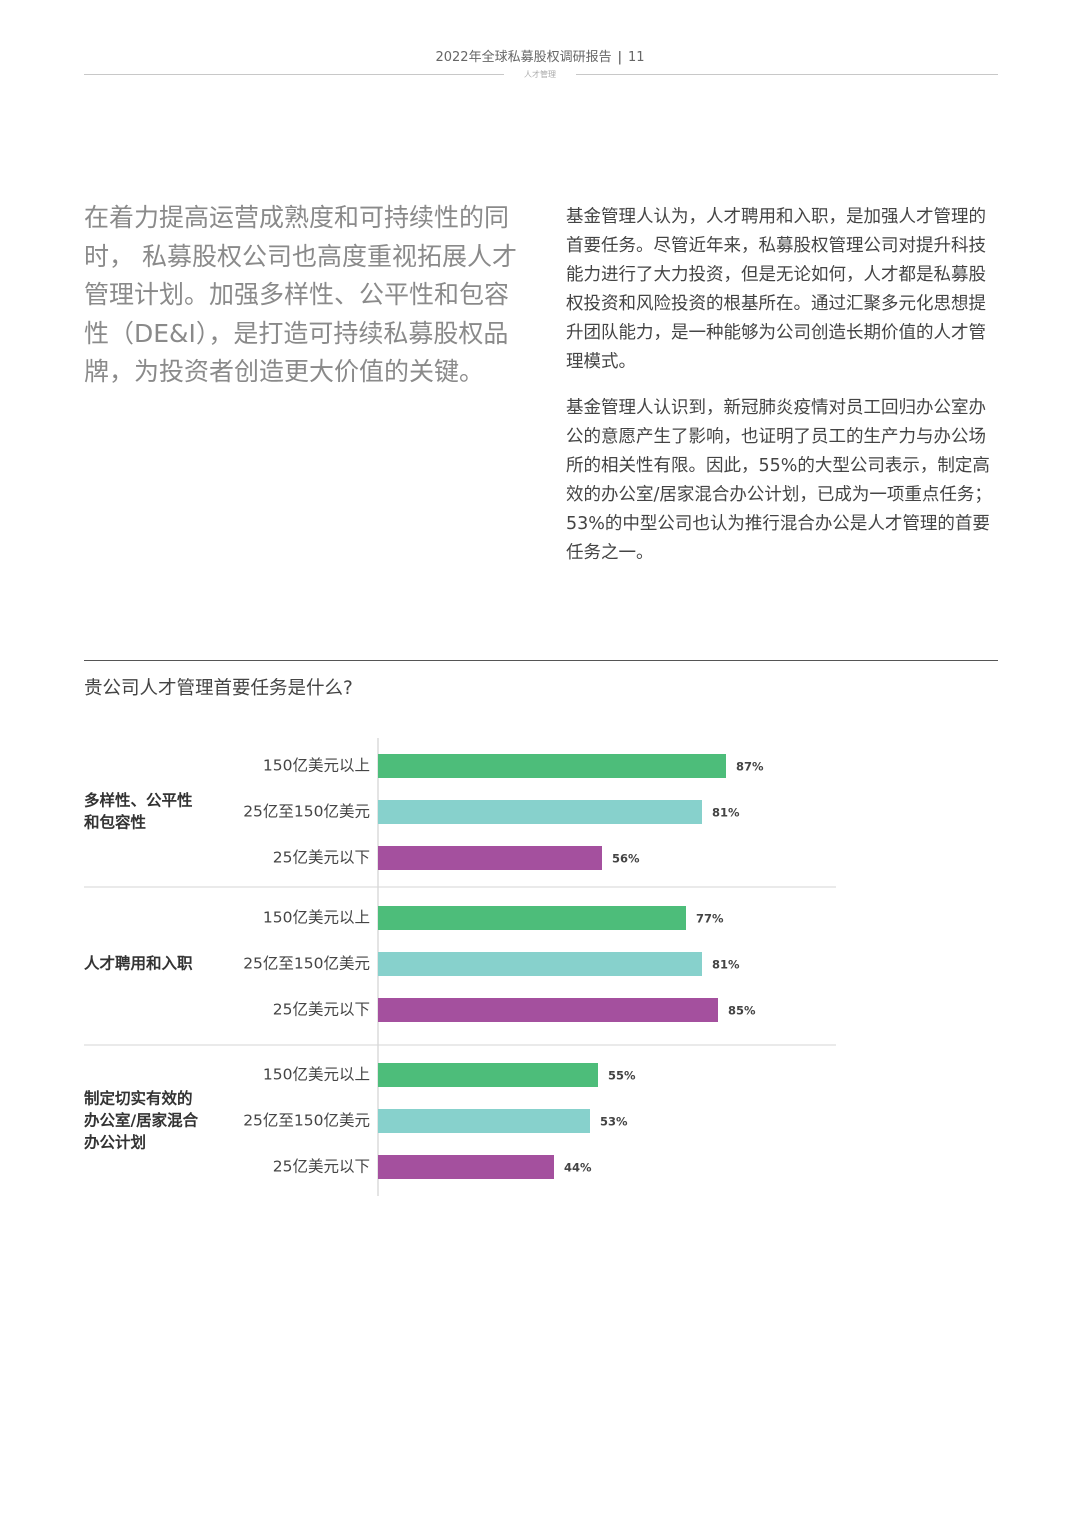 The height and width of the screenshot is (1527, 1080). I want to click on chart-title: 贵公司人才管理首要任务是什么?, so click(218, 688).